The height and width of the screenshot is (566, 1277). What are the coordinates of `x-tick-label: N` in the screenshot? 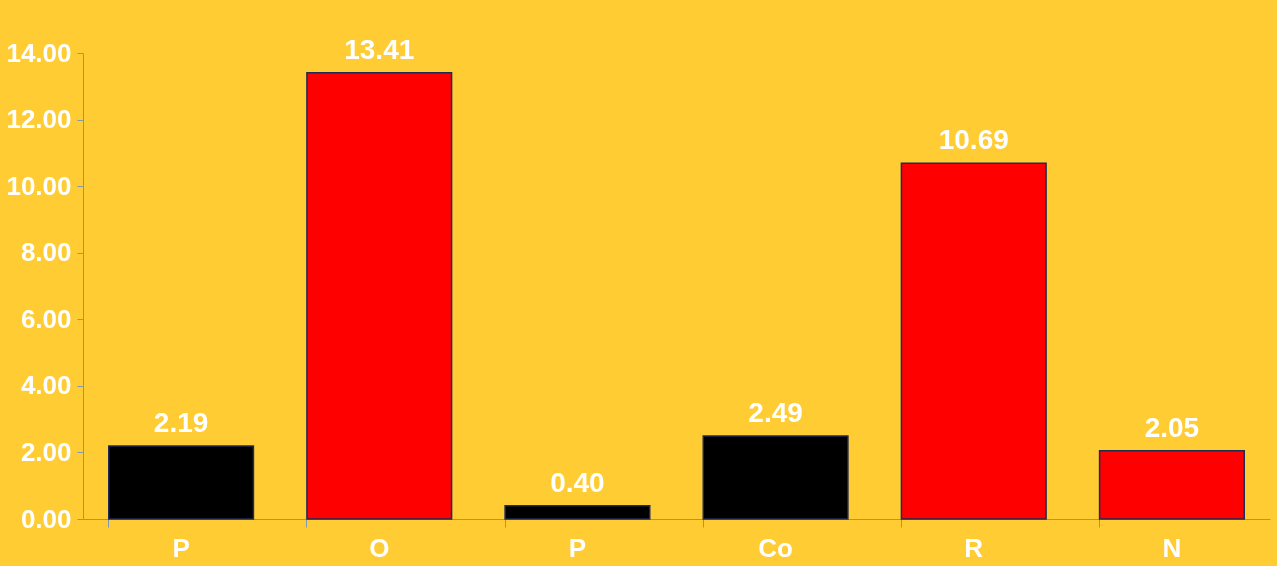 It's located at (1172, 547).